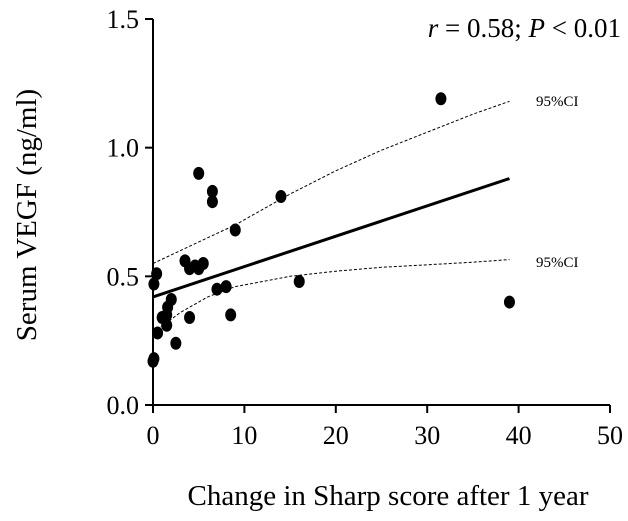  I want to click on regression-line-group, so click(331, 238).